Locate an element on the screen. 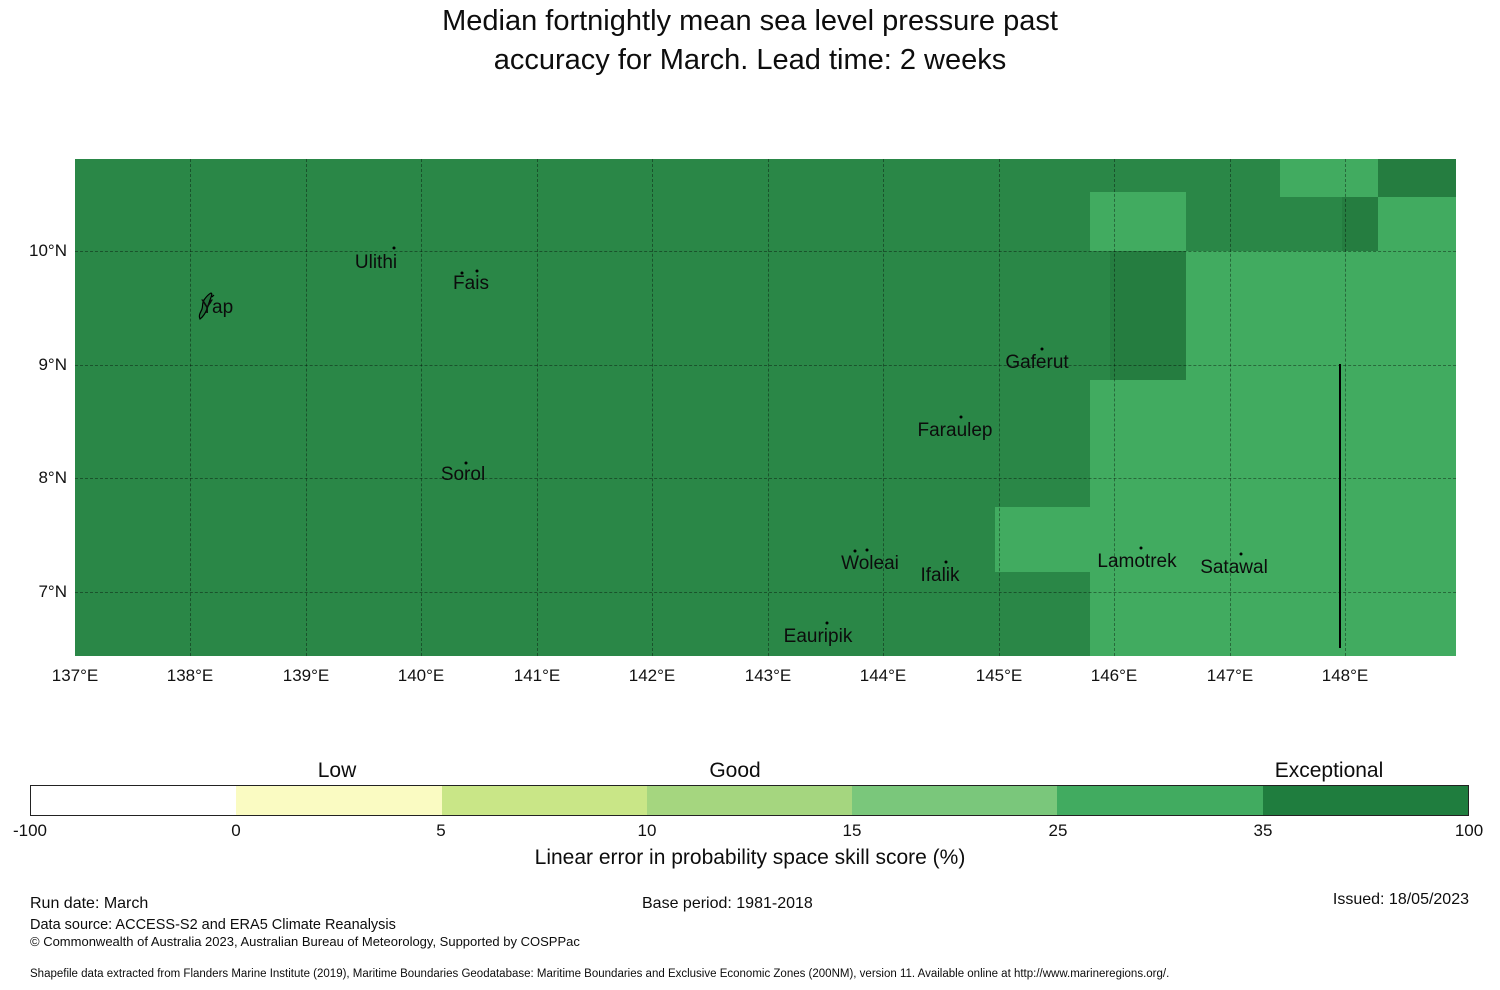  island-label: Ulithi is located at coordinates (376, 262).